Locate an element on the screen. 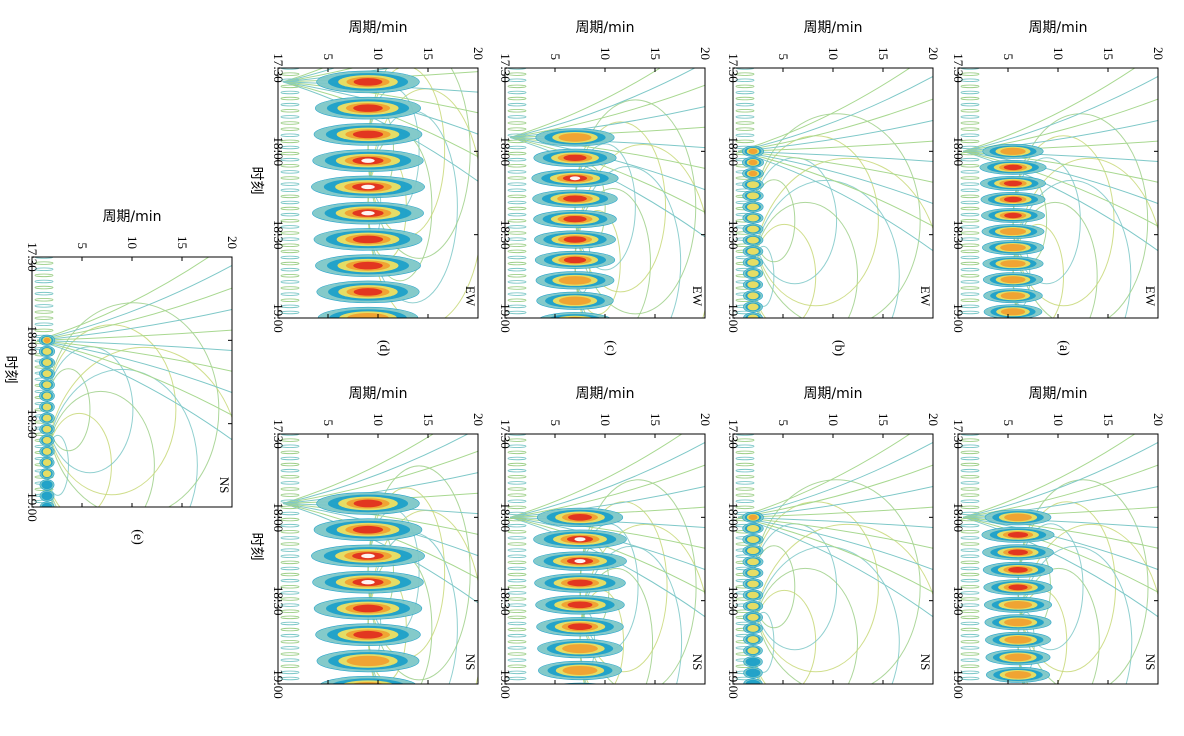 Image resolution: width=1184 pixels, height=736 pixels. y-tick-label: 19:00 is located at coordinates (278, 318).